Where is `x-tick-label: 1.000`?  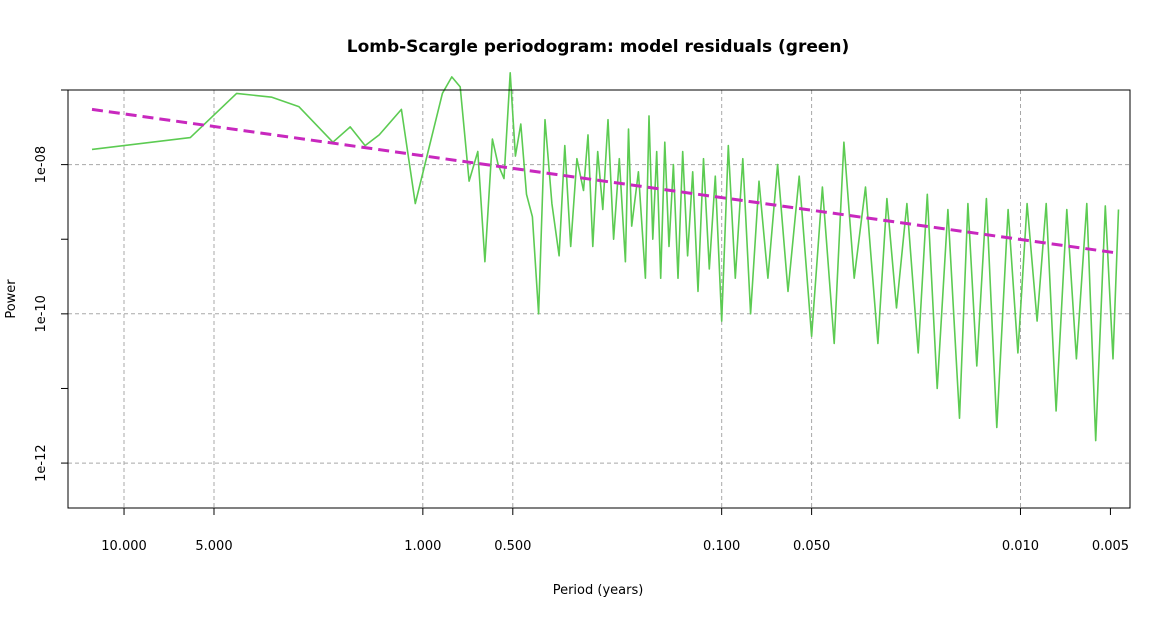 x-tick-label: 1.000 is located at coordinates (422, 546).